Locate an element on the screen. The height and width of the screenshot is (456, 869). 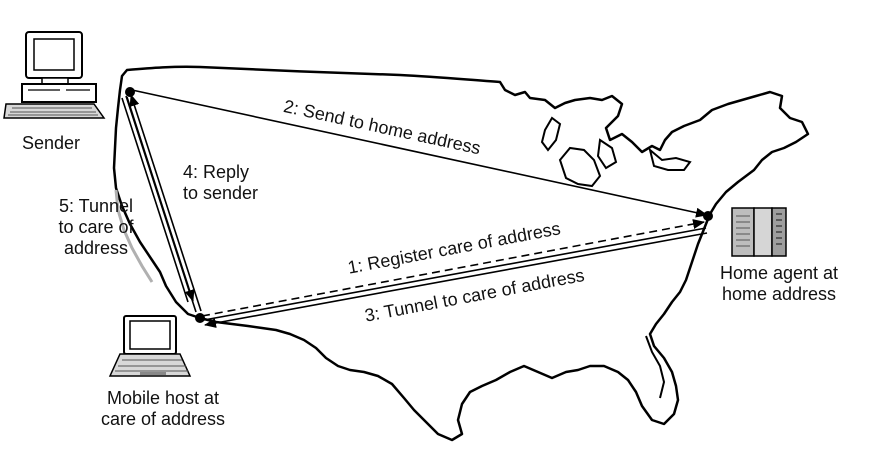
mobile-host-node-dot is located at coordinates (200, 318).